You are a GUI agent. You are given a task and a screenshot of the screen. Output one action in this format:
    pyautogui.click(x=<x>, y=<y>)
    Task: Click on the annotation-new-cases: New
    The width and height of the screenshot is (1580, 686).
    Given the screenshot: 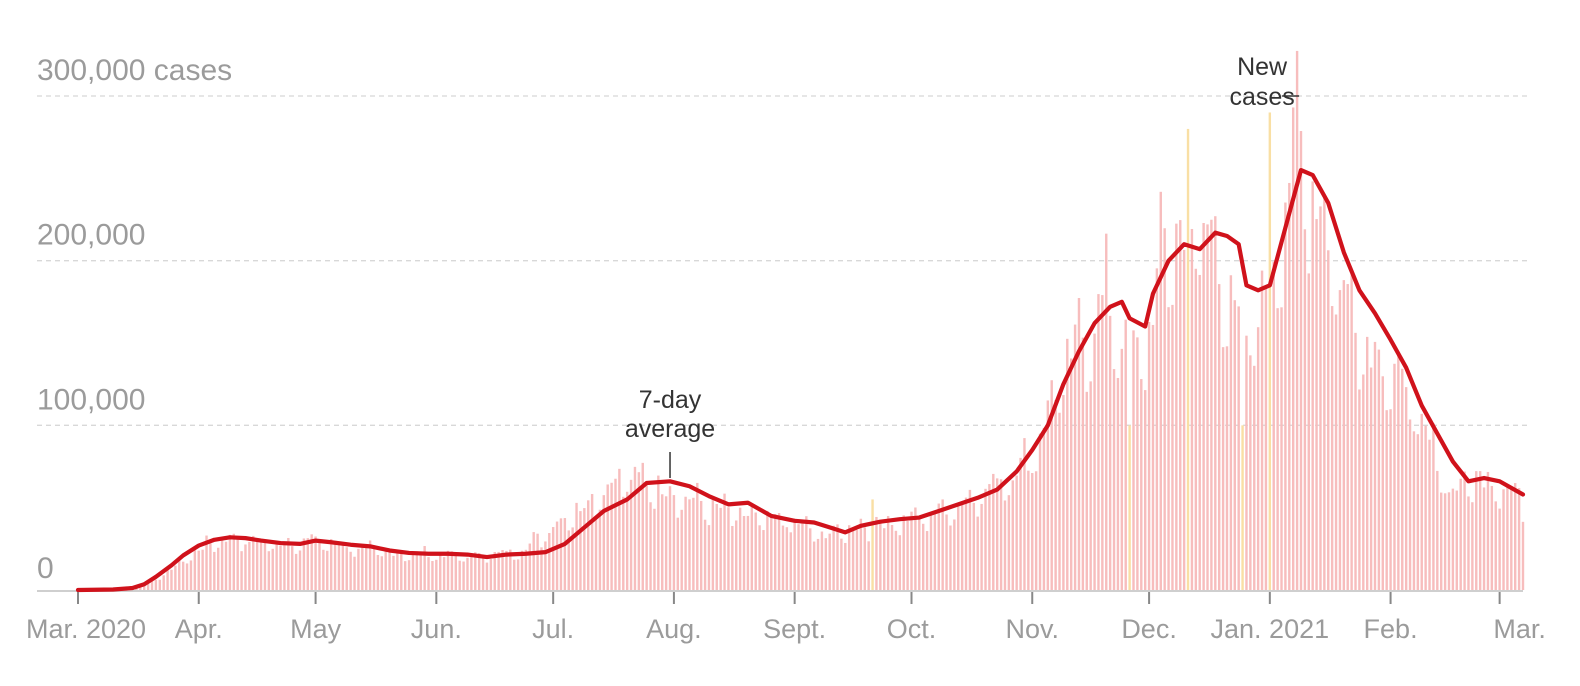 What is the action you would take?
    pyautogui.click(x=1262, y=67)
    